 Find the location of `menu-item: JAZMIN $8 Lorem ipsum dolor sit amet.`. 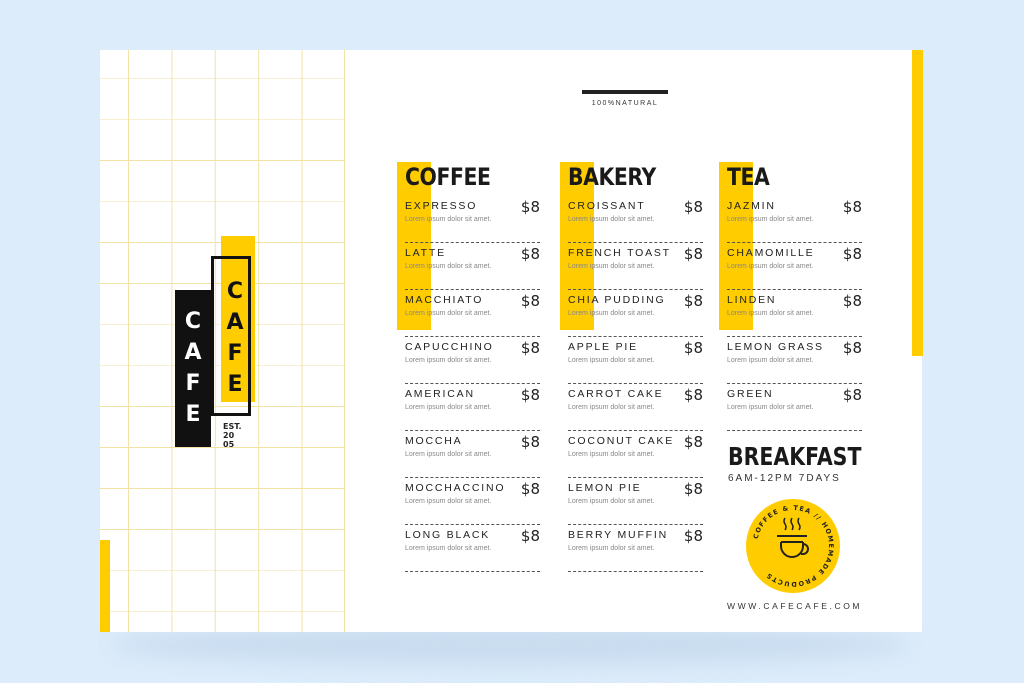

menu-item: JAZMIN $8 Lorem ipsum dolor sit amet. is located at coordinates (794, 219).